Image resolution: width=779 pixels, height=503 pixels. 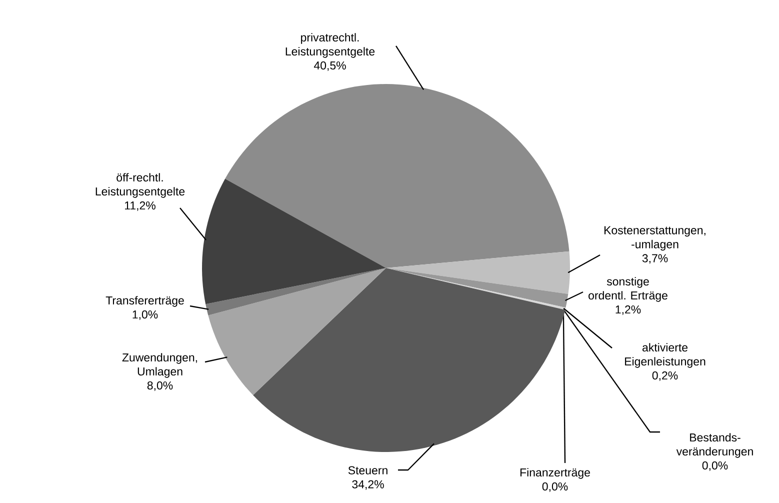 What do you see at coordinates (160, 386) in the screenshot?
I see `data-label: 8,0%` at bounding box center [160, 386].